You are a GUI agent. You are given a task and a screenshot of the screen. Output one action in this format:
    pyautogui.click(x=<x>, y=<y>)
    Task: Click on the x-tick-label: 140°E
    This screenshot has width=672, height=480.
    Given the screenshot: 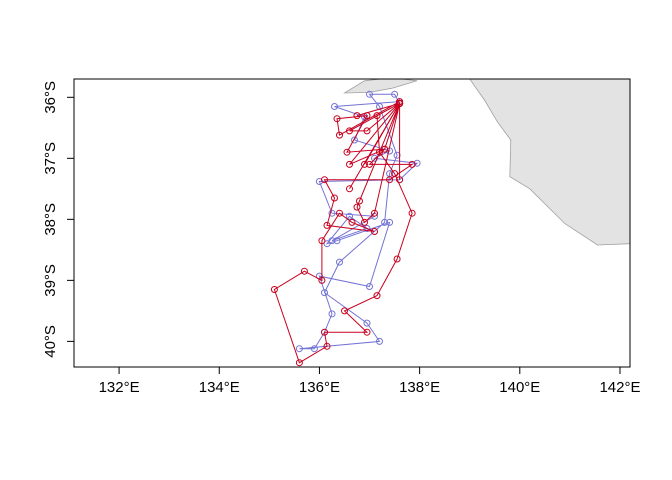 What is the action you would take?
    pyautogui.click(x=519, y=387)
    